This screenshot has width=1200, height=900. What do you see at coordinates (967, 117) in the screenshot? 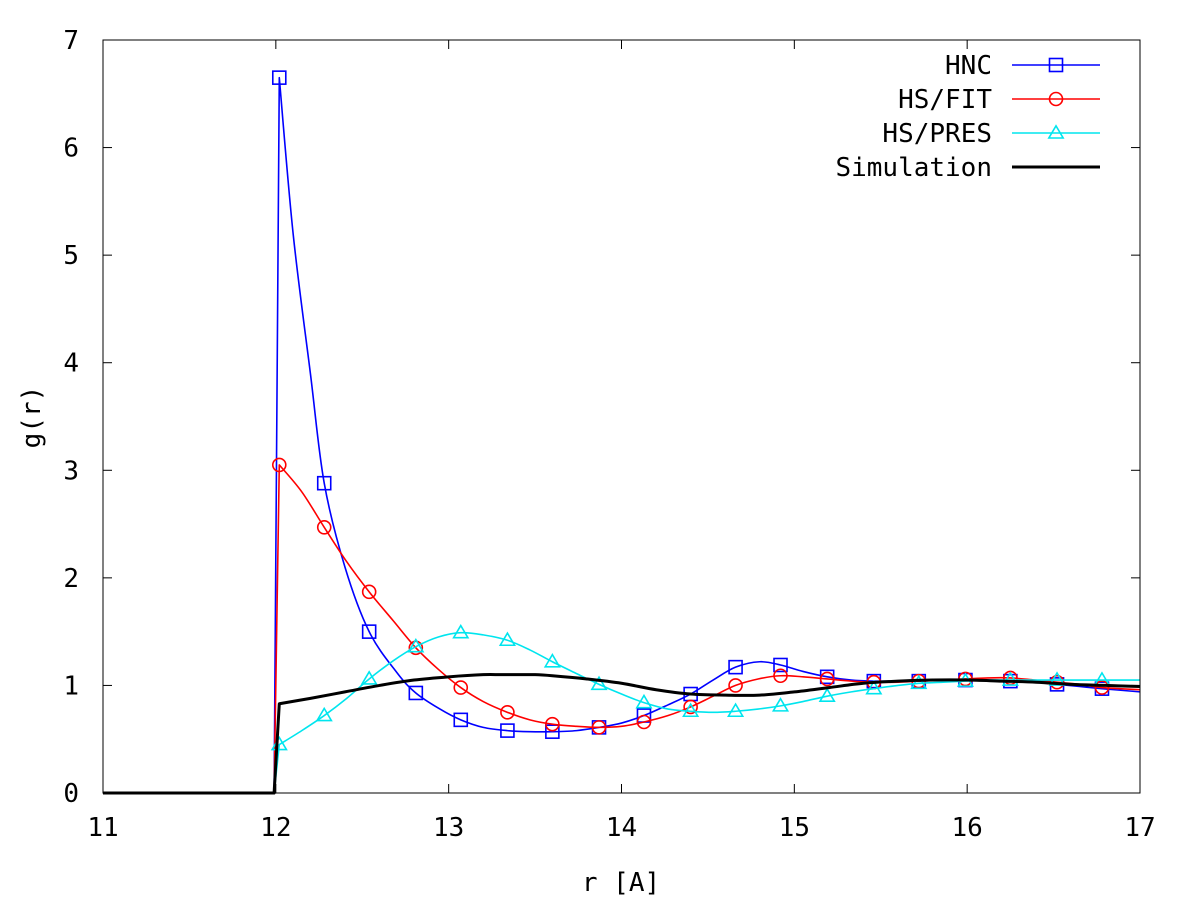
I see `legend: HNC HS/FIT HS/PRES Simulation` at bounding box center [967, 117].